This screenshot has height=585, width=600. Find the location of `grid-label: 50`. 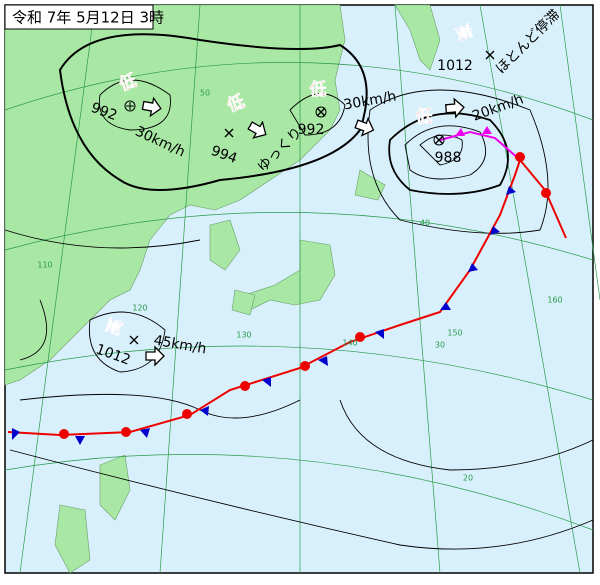

grid-label: 50 is located at coordinates (205, 93).